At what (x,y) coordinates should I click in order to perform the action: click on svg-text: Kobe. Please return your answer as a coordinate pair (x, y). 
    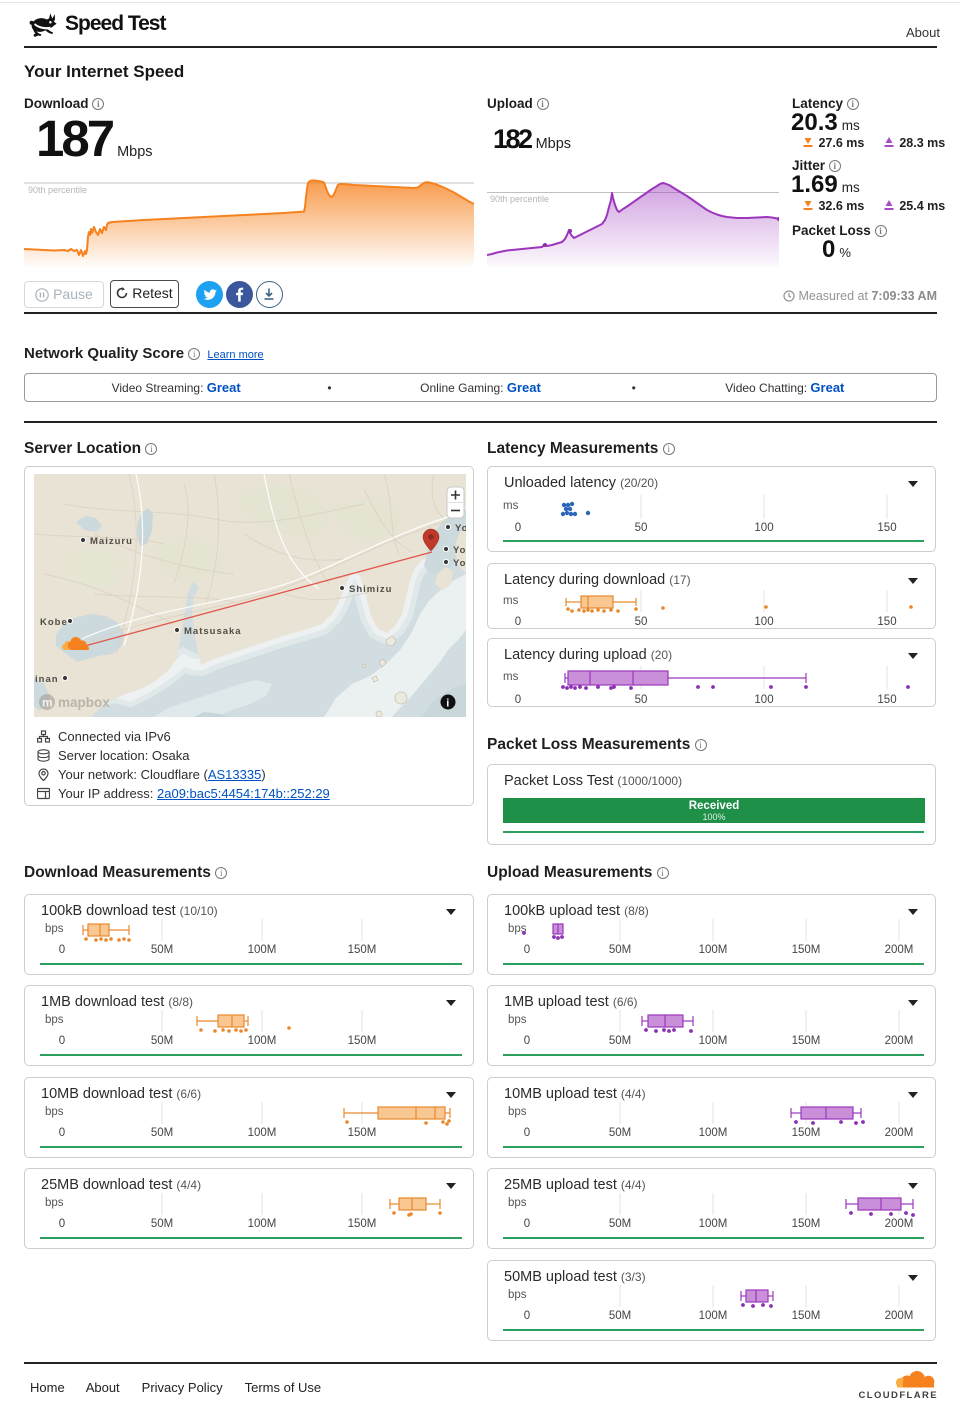
    Looking at the image, I should click on (54, 622).